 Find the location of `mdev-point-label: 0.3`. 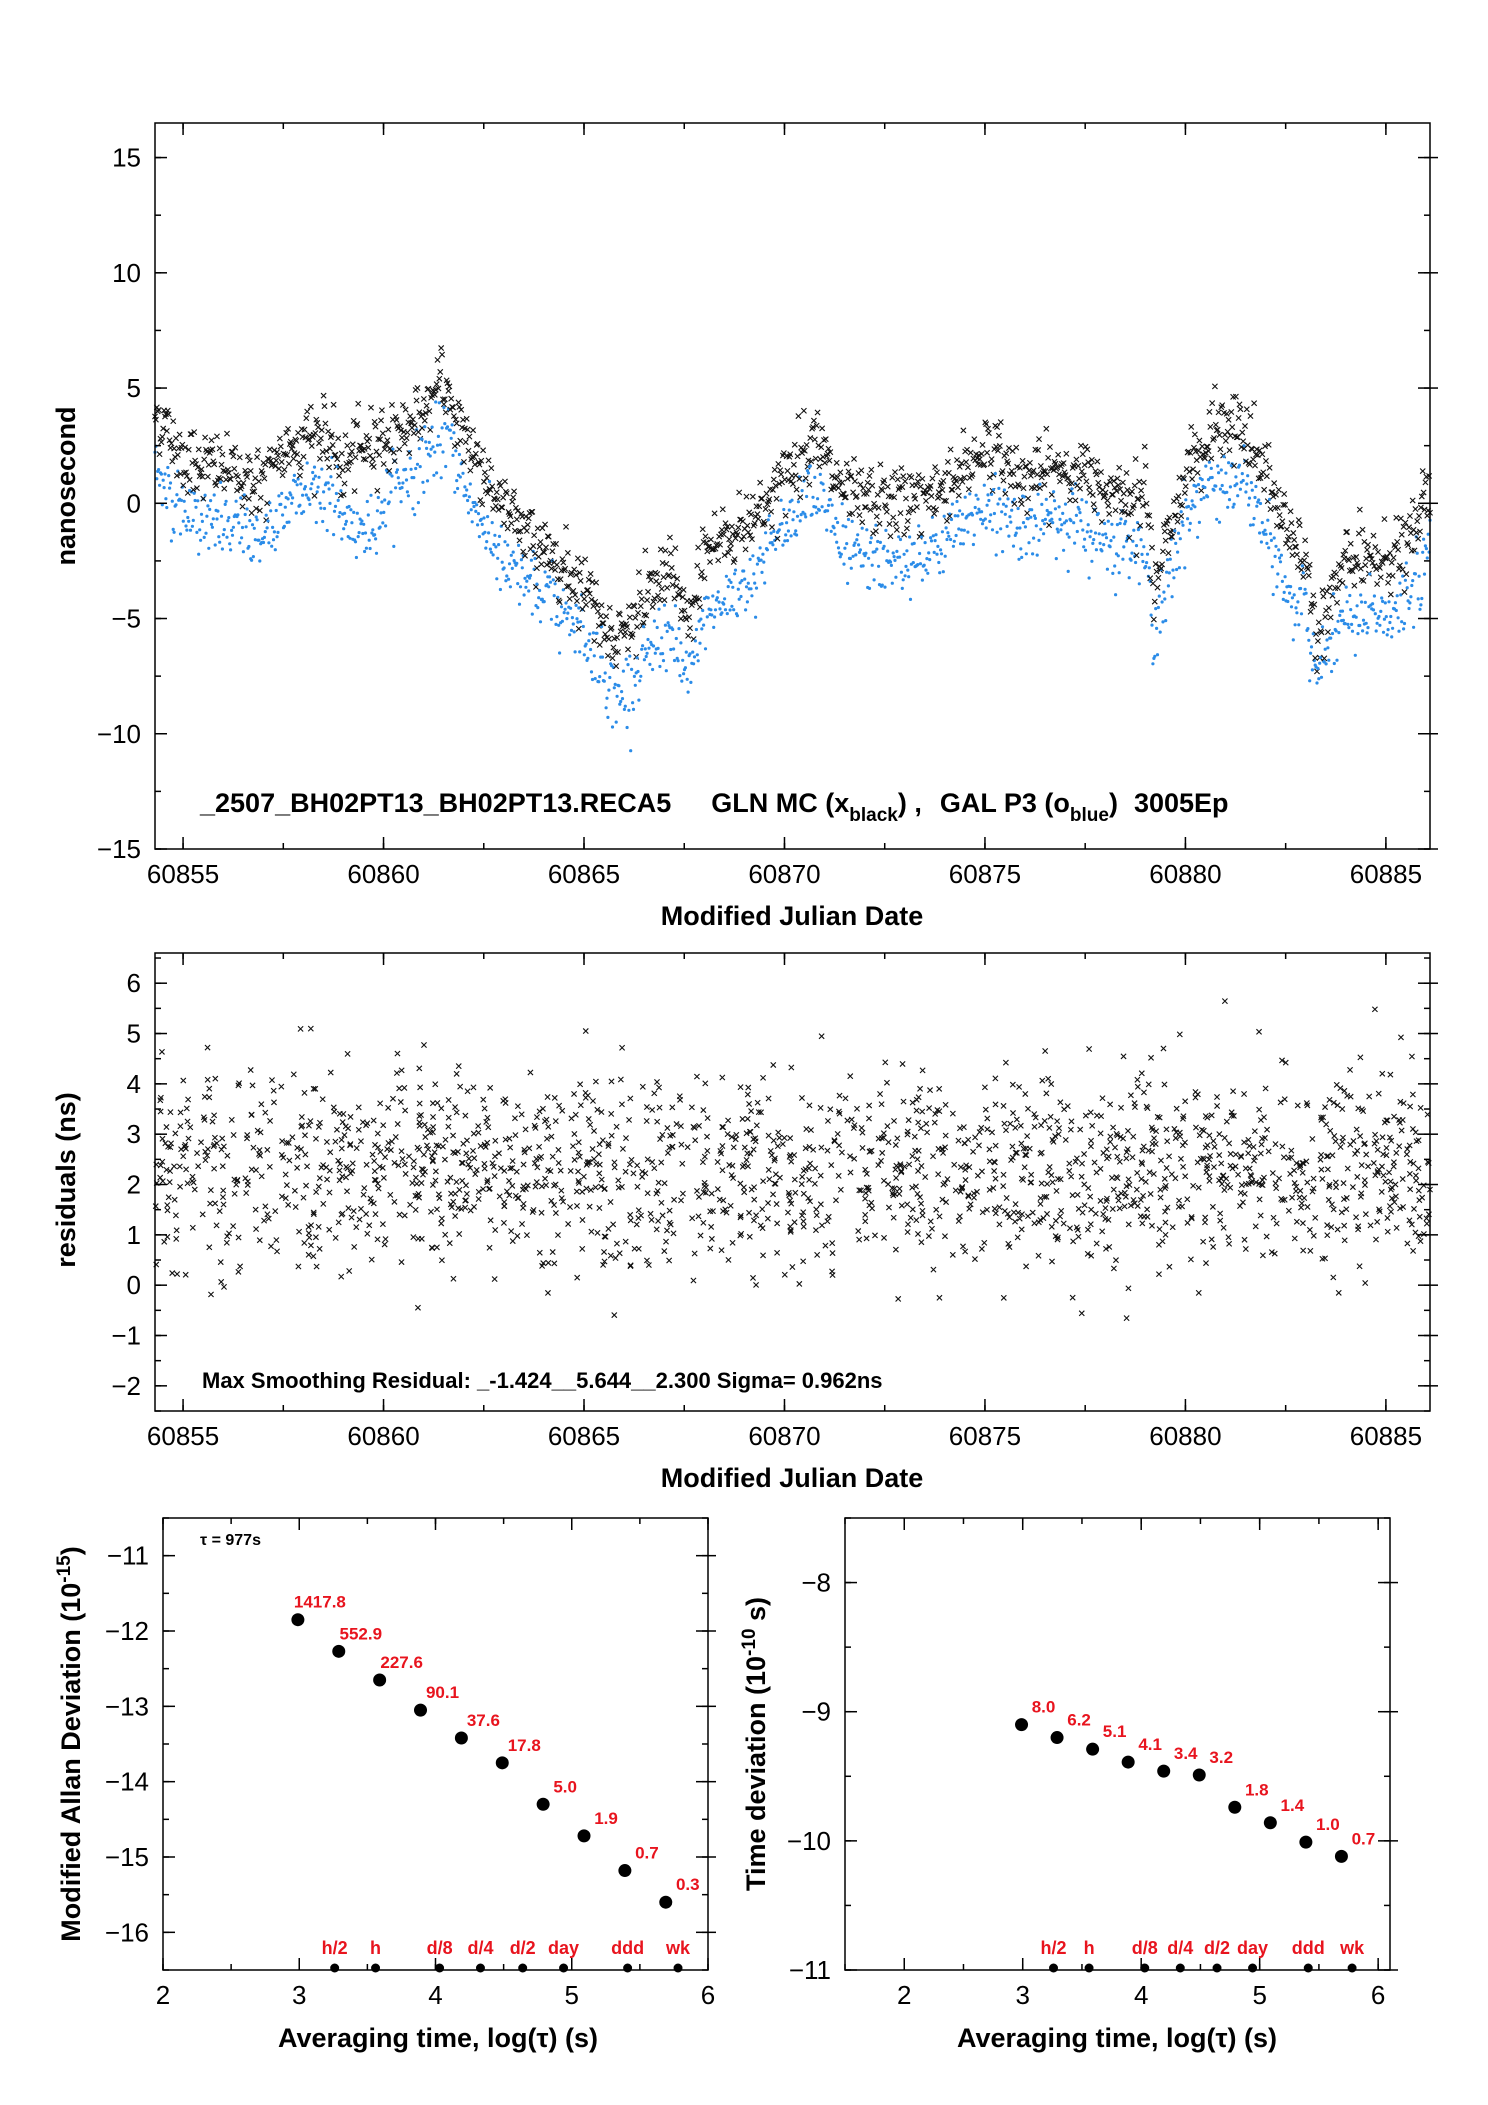

mdev-point-label: 0.3 is located at coordinates (688, 1884).